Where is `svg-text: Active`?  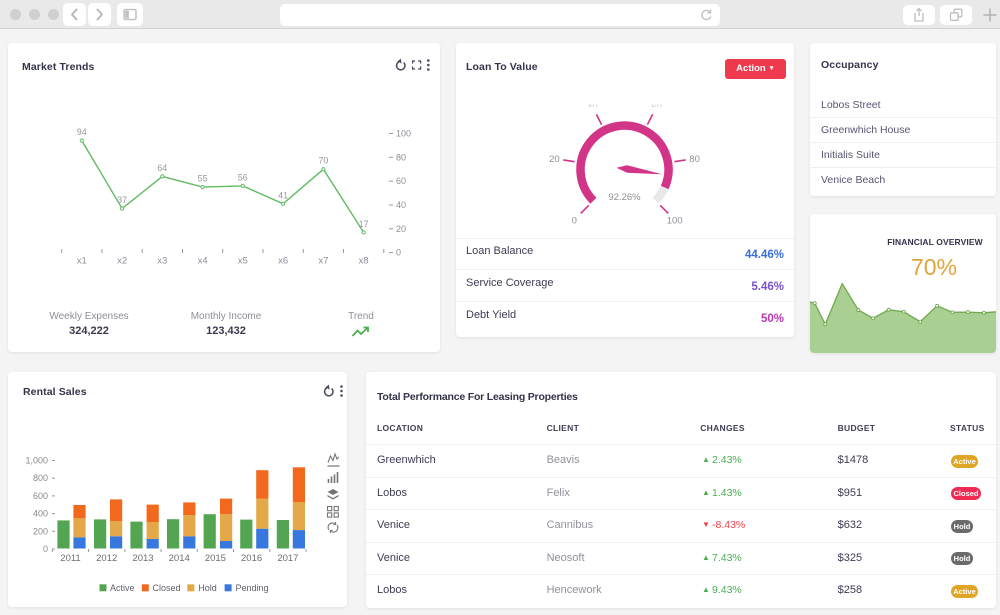
svg-text: Active is located at coordinates (122, 588).